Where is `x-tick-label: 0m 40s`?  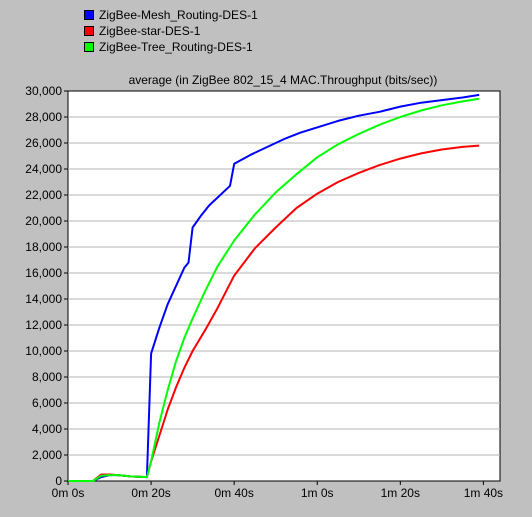 x-tick-label: 0m 40s is located at coordinates (233, 493).